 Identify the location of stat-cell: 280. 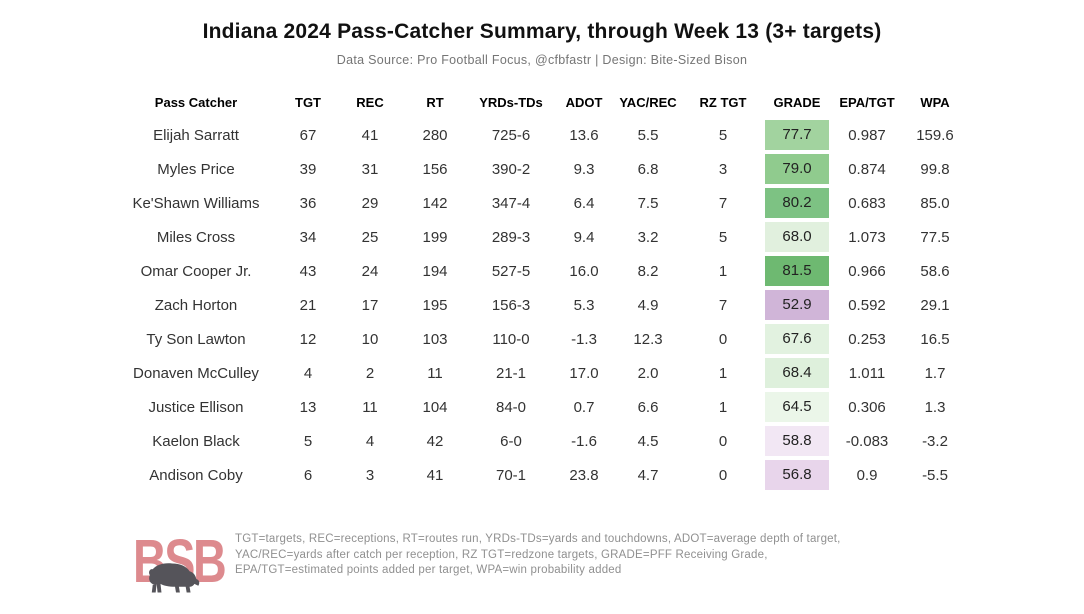
(435, 135).